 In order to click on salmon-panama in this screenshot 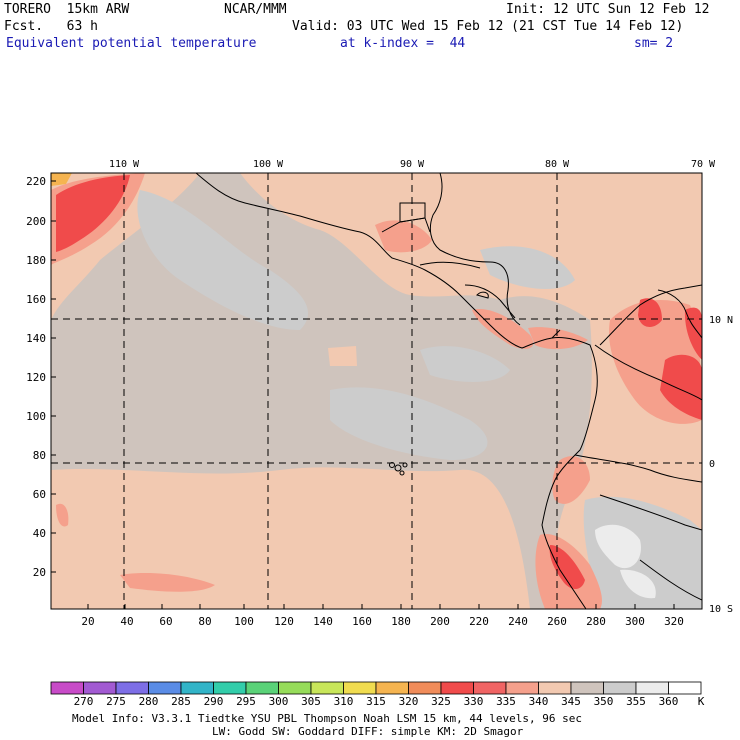, I will do `click(558, 338)`.